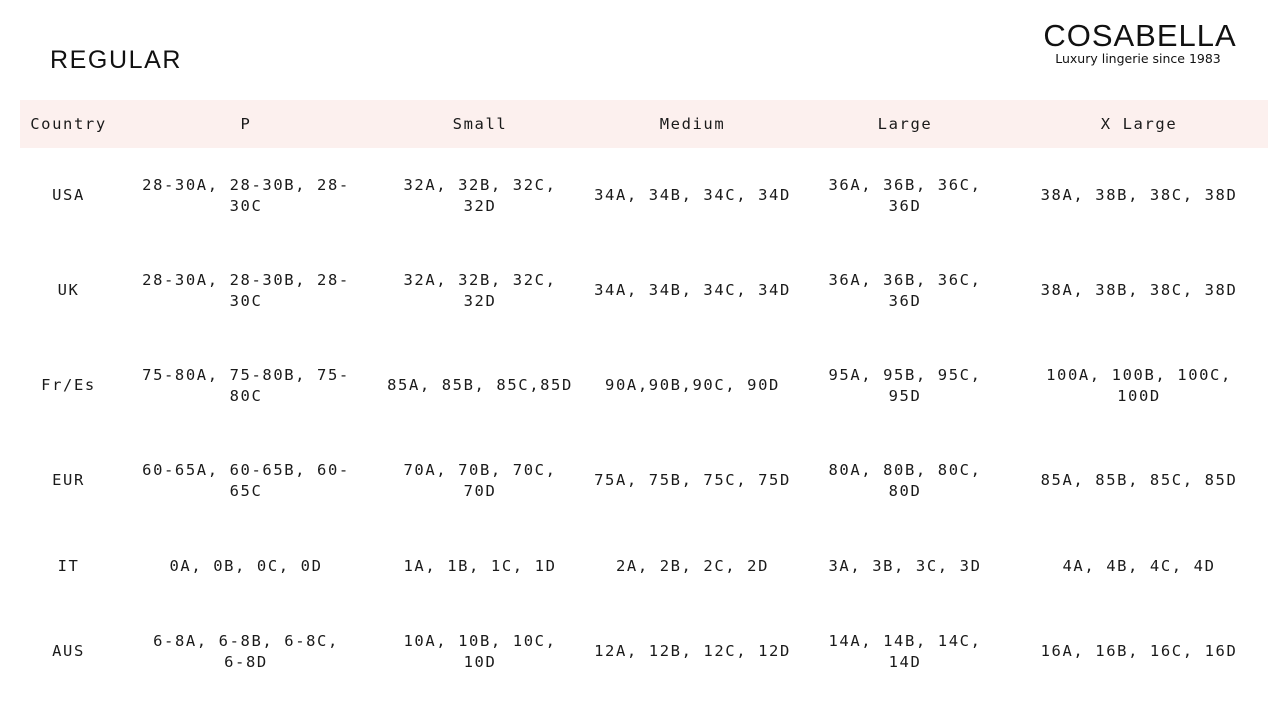 Image resolution: width=1280 pixels, height=720 pixels. What do you see at coordinates (246, 480) in the screenshot?
I see `cell-p: 60-65A, 60-65B, 60-65C` at bounding box center [246, 480].